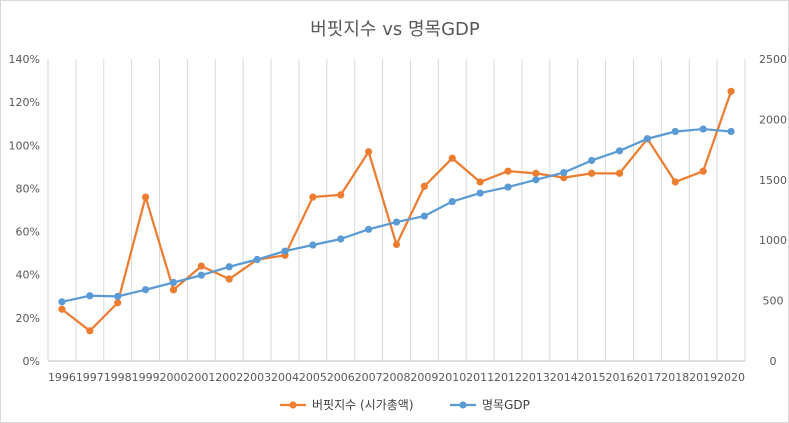 This screenshot has height=423, width=789. What do you see at coordinates (506, 405) in the screenshot?
I see `legend-label: 명목GDP` at bounding box center [506, 405].